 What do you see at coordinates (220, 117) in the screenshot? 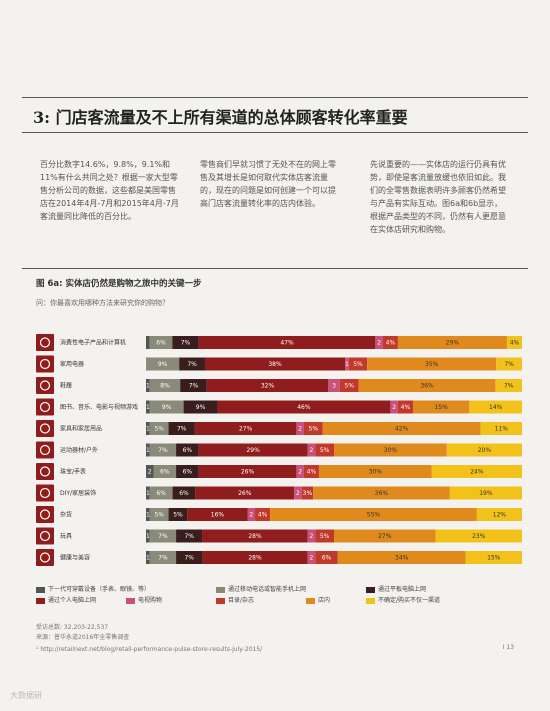
I see `section-title: 3: 门店客流量及不上所有渠道的总体顾客转化率重要` at bounding box center [220, 117].